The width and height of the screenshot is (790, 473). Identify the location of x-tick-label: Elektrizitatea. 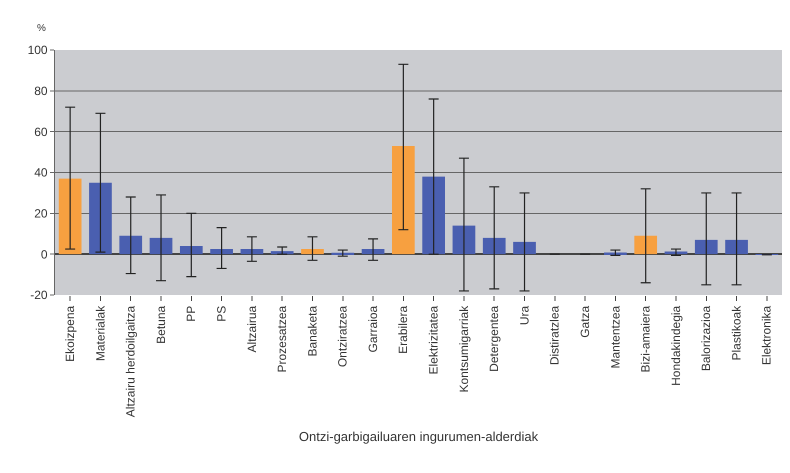
(433, 340).